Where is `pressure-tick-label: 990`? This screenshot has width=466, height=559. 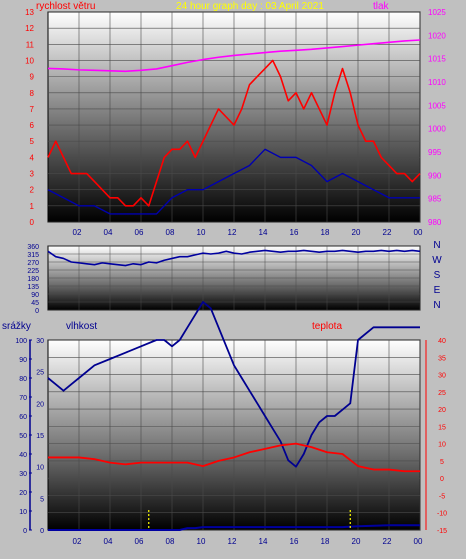 pressure-tick-label: 990 is located at coordinates (435, 175).